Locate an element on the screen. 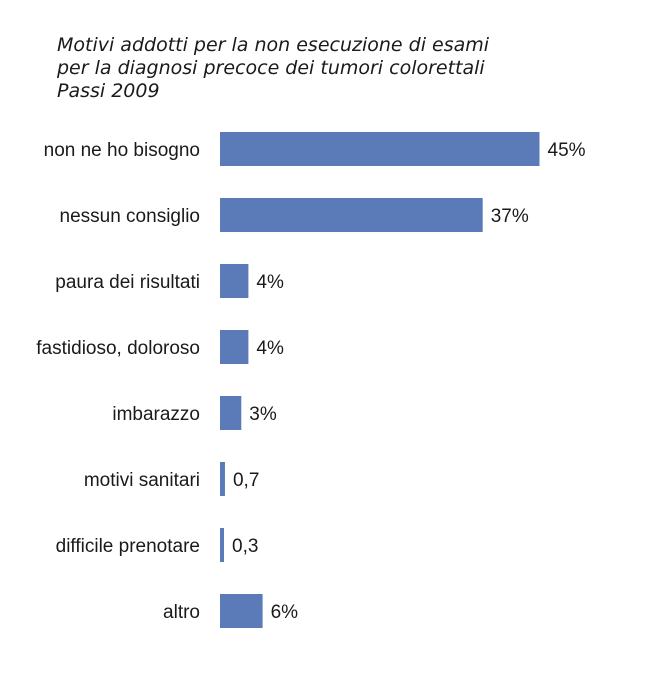 The image size is (660, 696). value-label: 0,3 is located at coordinates (245, 546).